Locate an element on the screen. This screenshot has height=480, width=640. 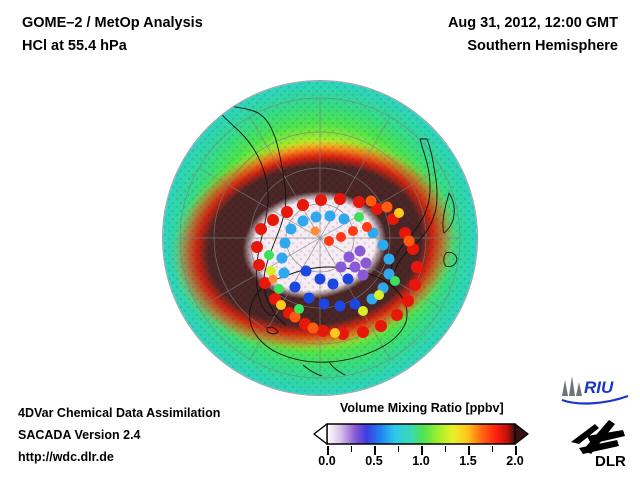
colorbar-tick-4: 2.0 is located at coordinates (515, 461).